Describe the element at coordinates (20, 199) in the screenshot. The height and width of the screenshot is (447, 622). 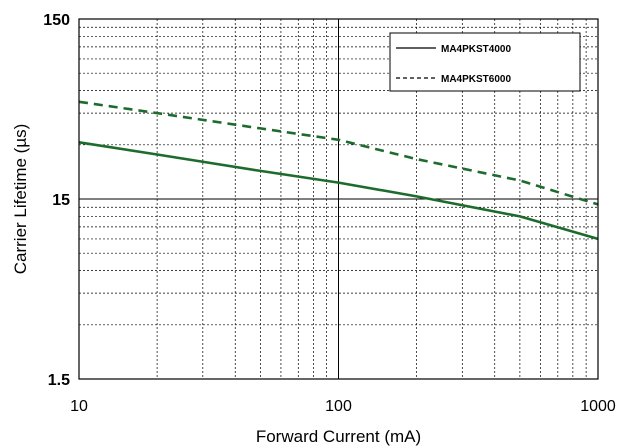
I see `y-axis-label: Carrier Lifetime (µs)` at that location.